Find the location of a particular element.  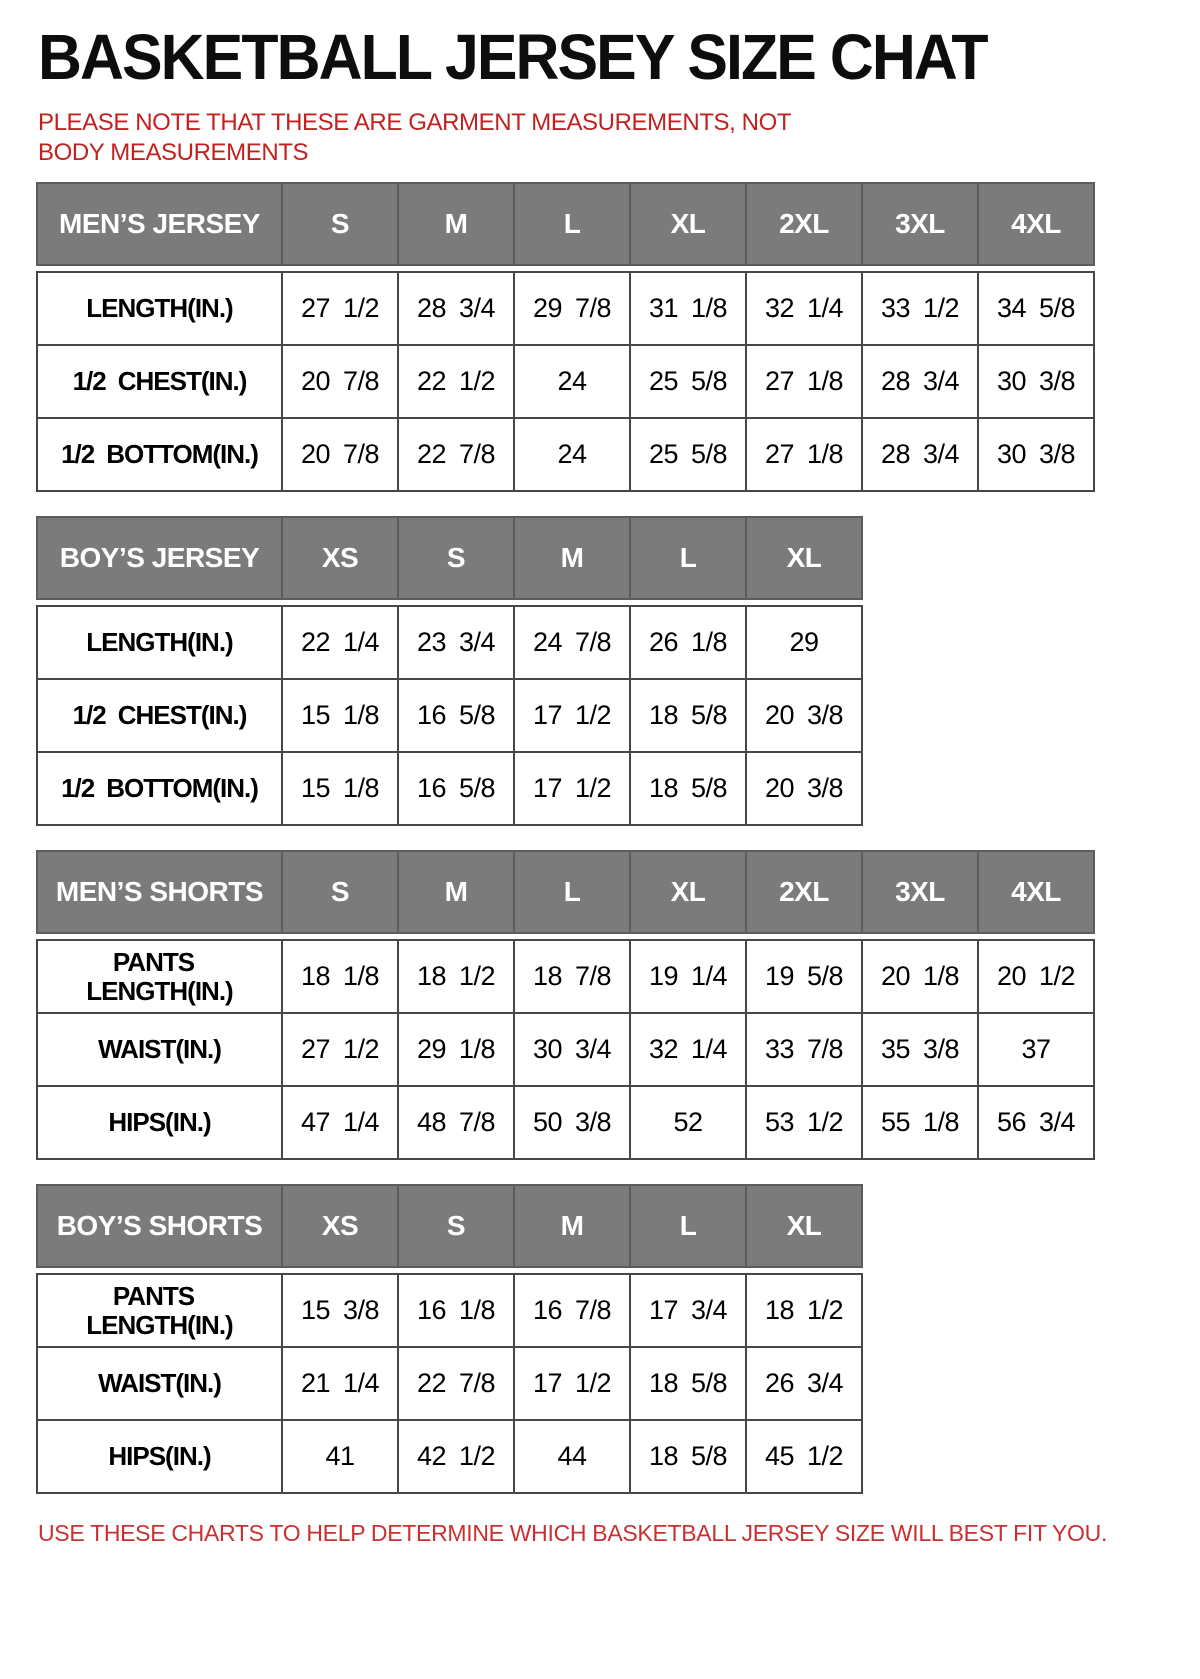

value-cell: 23 3/4 is located at coordinates (456, 642).